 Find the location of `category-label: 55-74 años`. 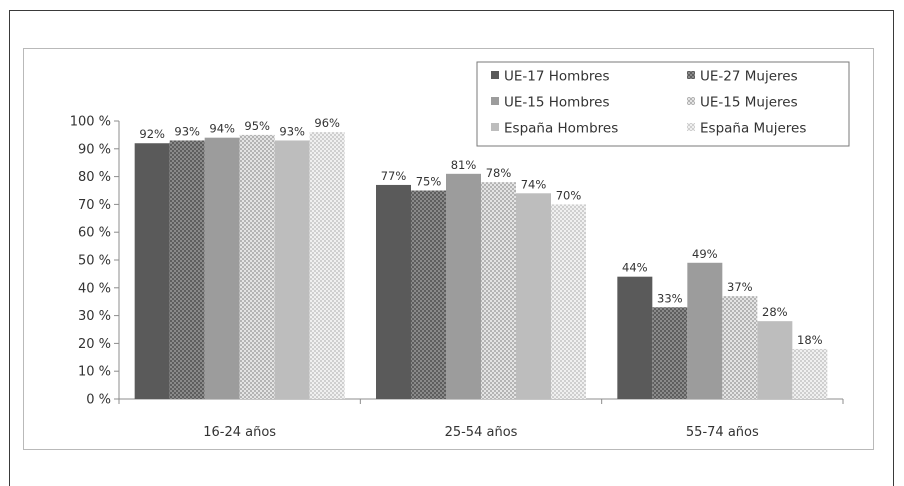

category-label: 55-74 años is located at coordinates (722, 432).